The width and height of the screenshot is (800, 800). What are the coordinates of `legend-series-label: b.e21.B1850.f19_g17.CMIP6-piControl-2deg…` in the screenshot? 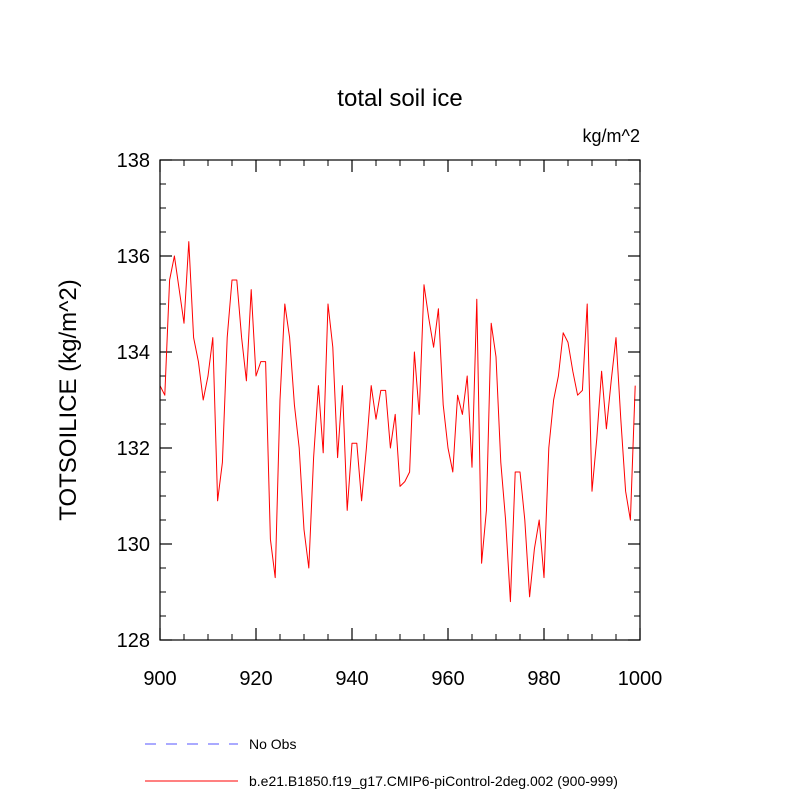 It's located at (433, 781).